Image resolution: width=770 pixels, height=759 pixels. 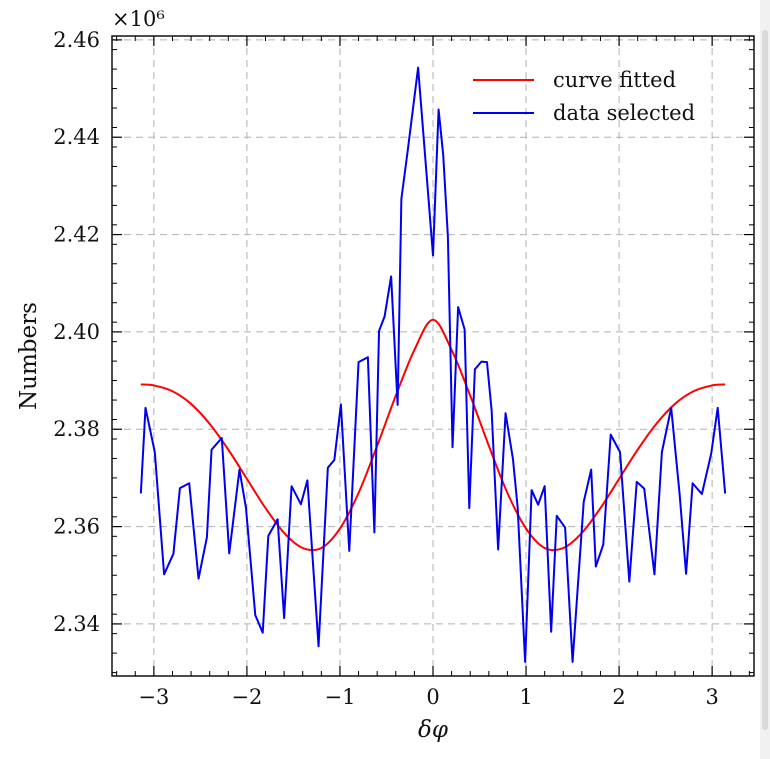 I want to click on x-tick-label: 2, so click(x=618, y=697).